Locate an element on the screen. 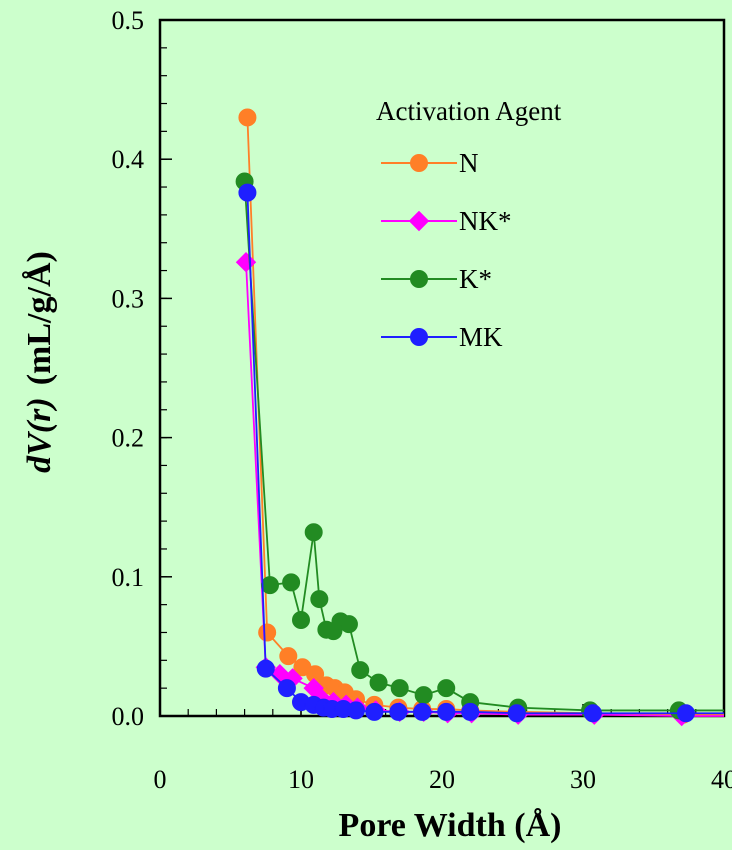 The height and width of the screenshot is (850, 732). x-axis-title: Pore Width (Å) is located at coordinates (450, 825).